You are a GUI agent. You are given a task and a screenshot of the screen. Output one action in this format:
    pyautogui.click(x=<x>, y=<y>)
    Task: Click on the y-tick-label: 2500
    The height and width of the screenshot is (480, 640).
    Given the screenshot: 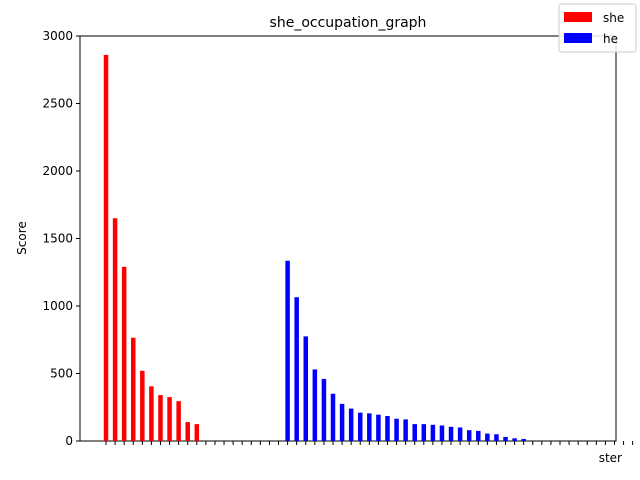 What is the action you would take?
    pyautogui.click(x=57, y=104)
    